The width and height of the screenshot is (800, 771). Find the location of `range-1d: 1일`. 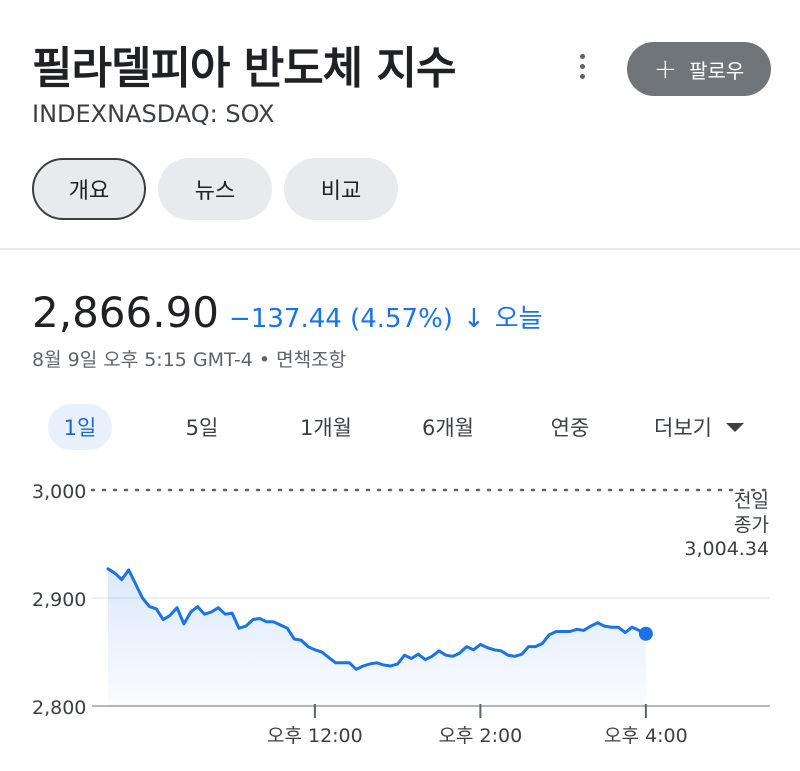

range-1d: 1일 is located at coordinates (80, 427).